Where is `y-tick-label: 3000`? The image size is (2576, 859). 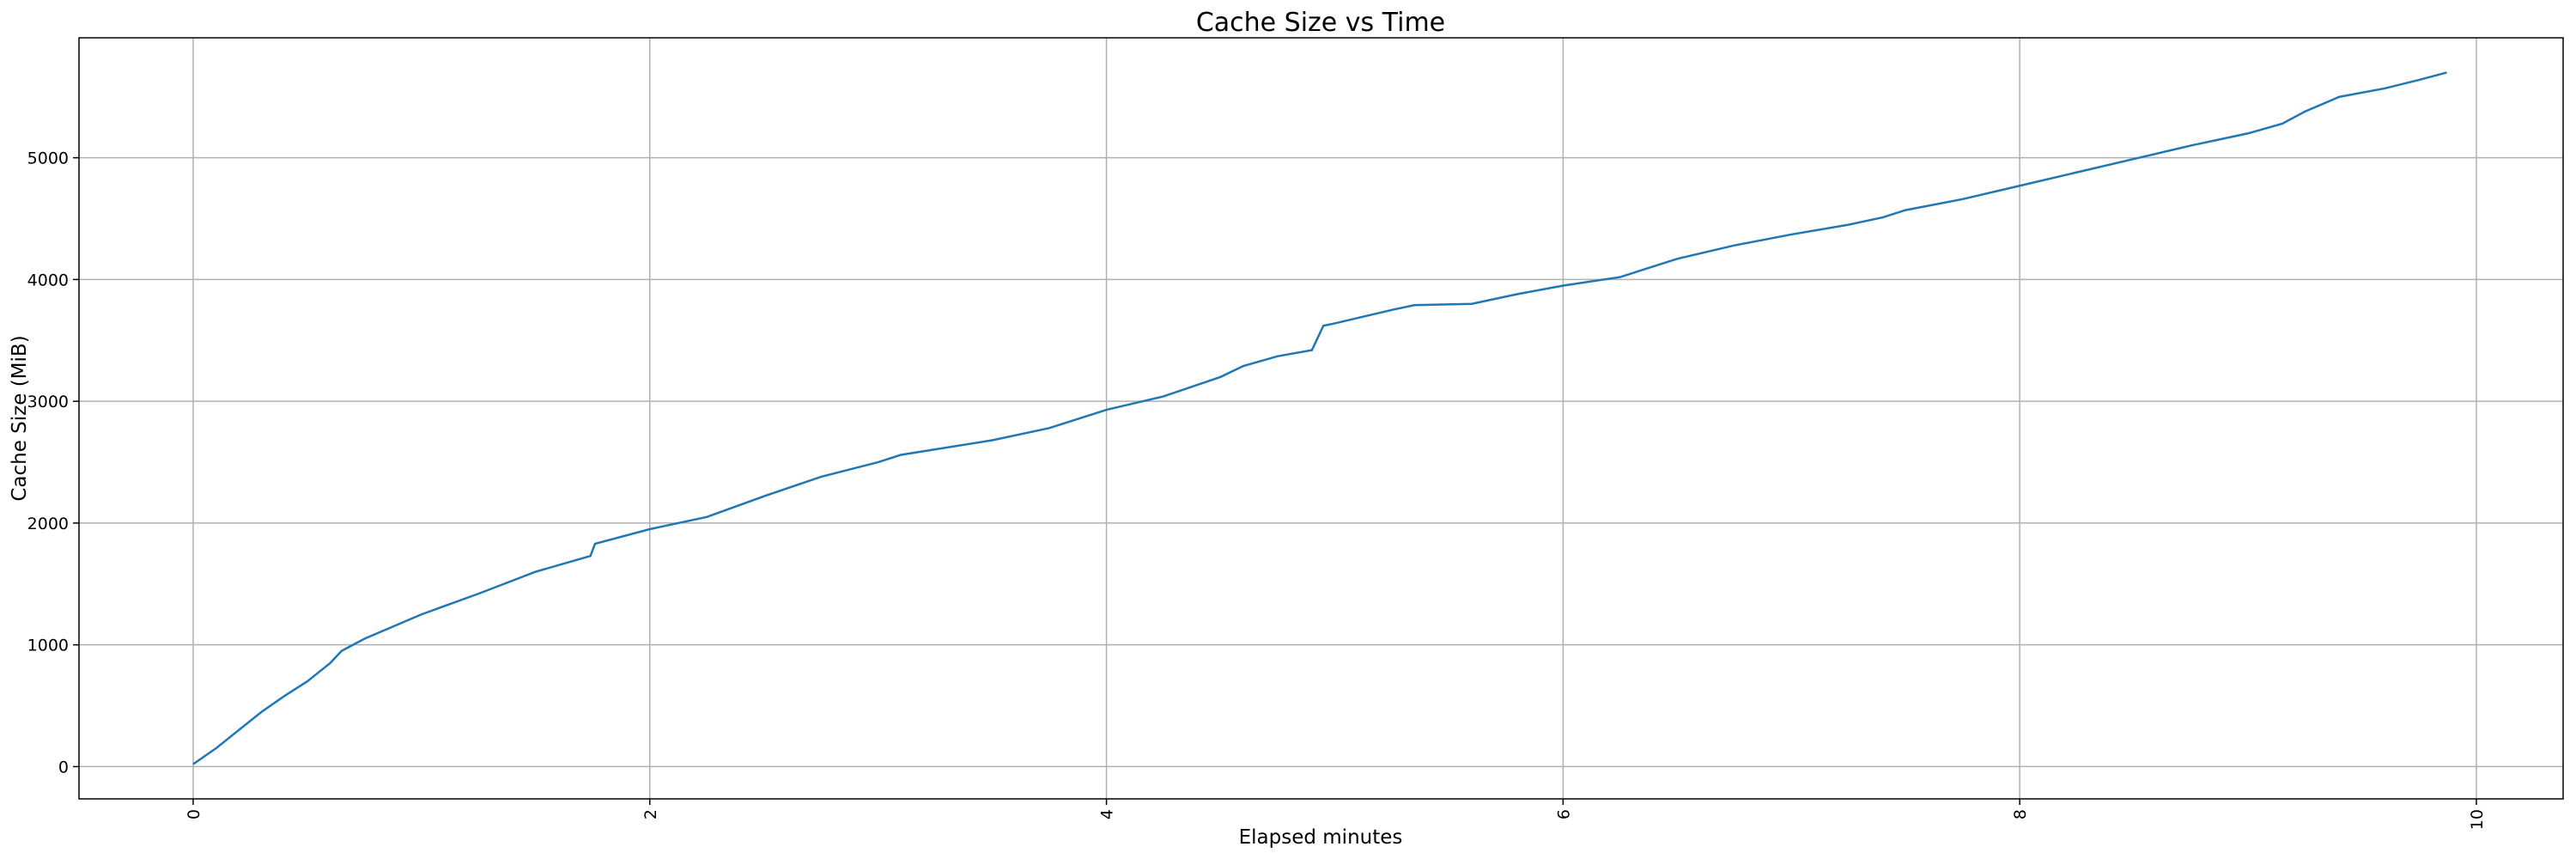 y-tick-label: 3000 is located at coordinates (48, 402).